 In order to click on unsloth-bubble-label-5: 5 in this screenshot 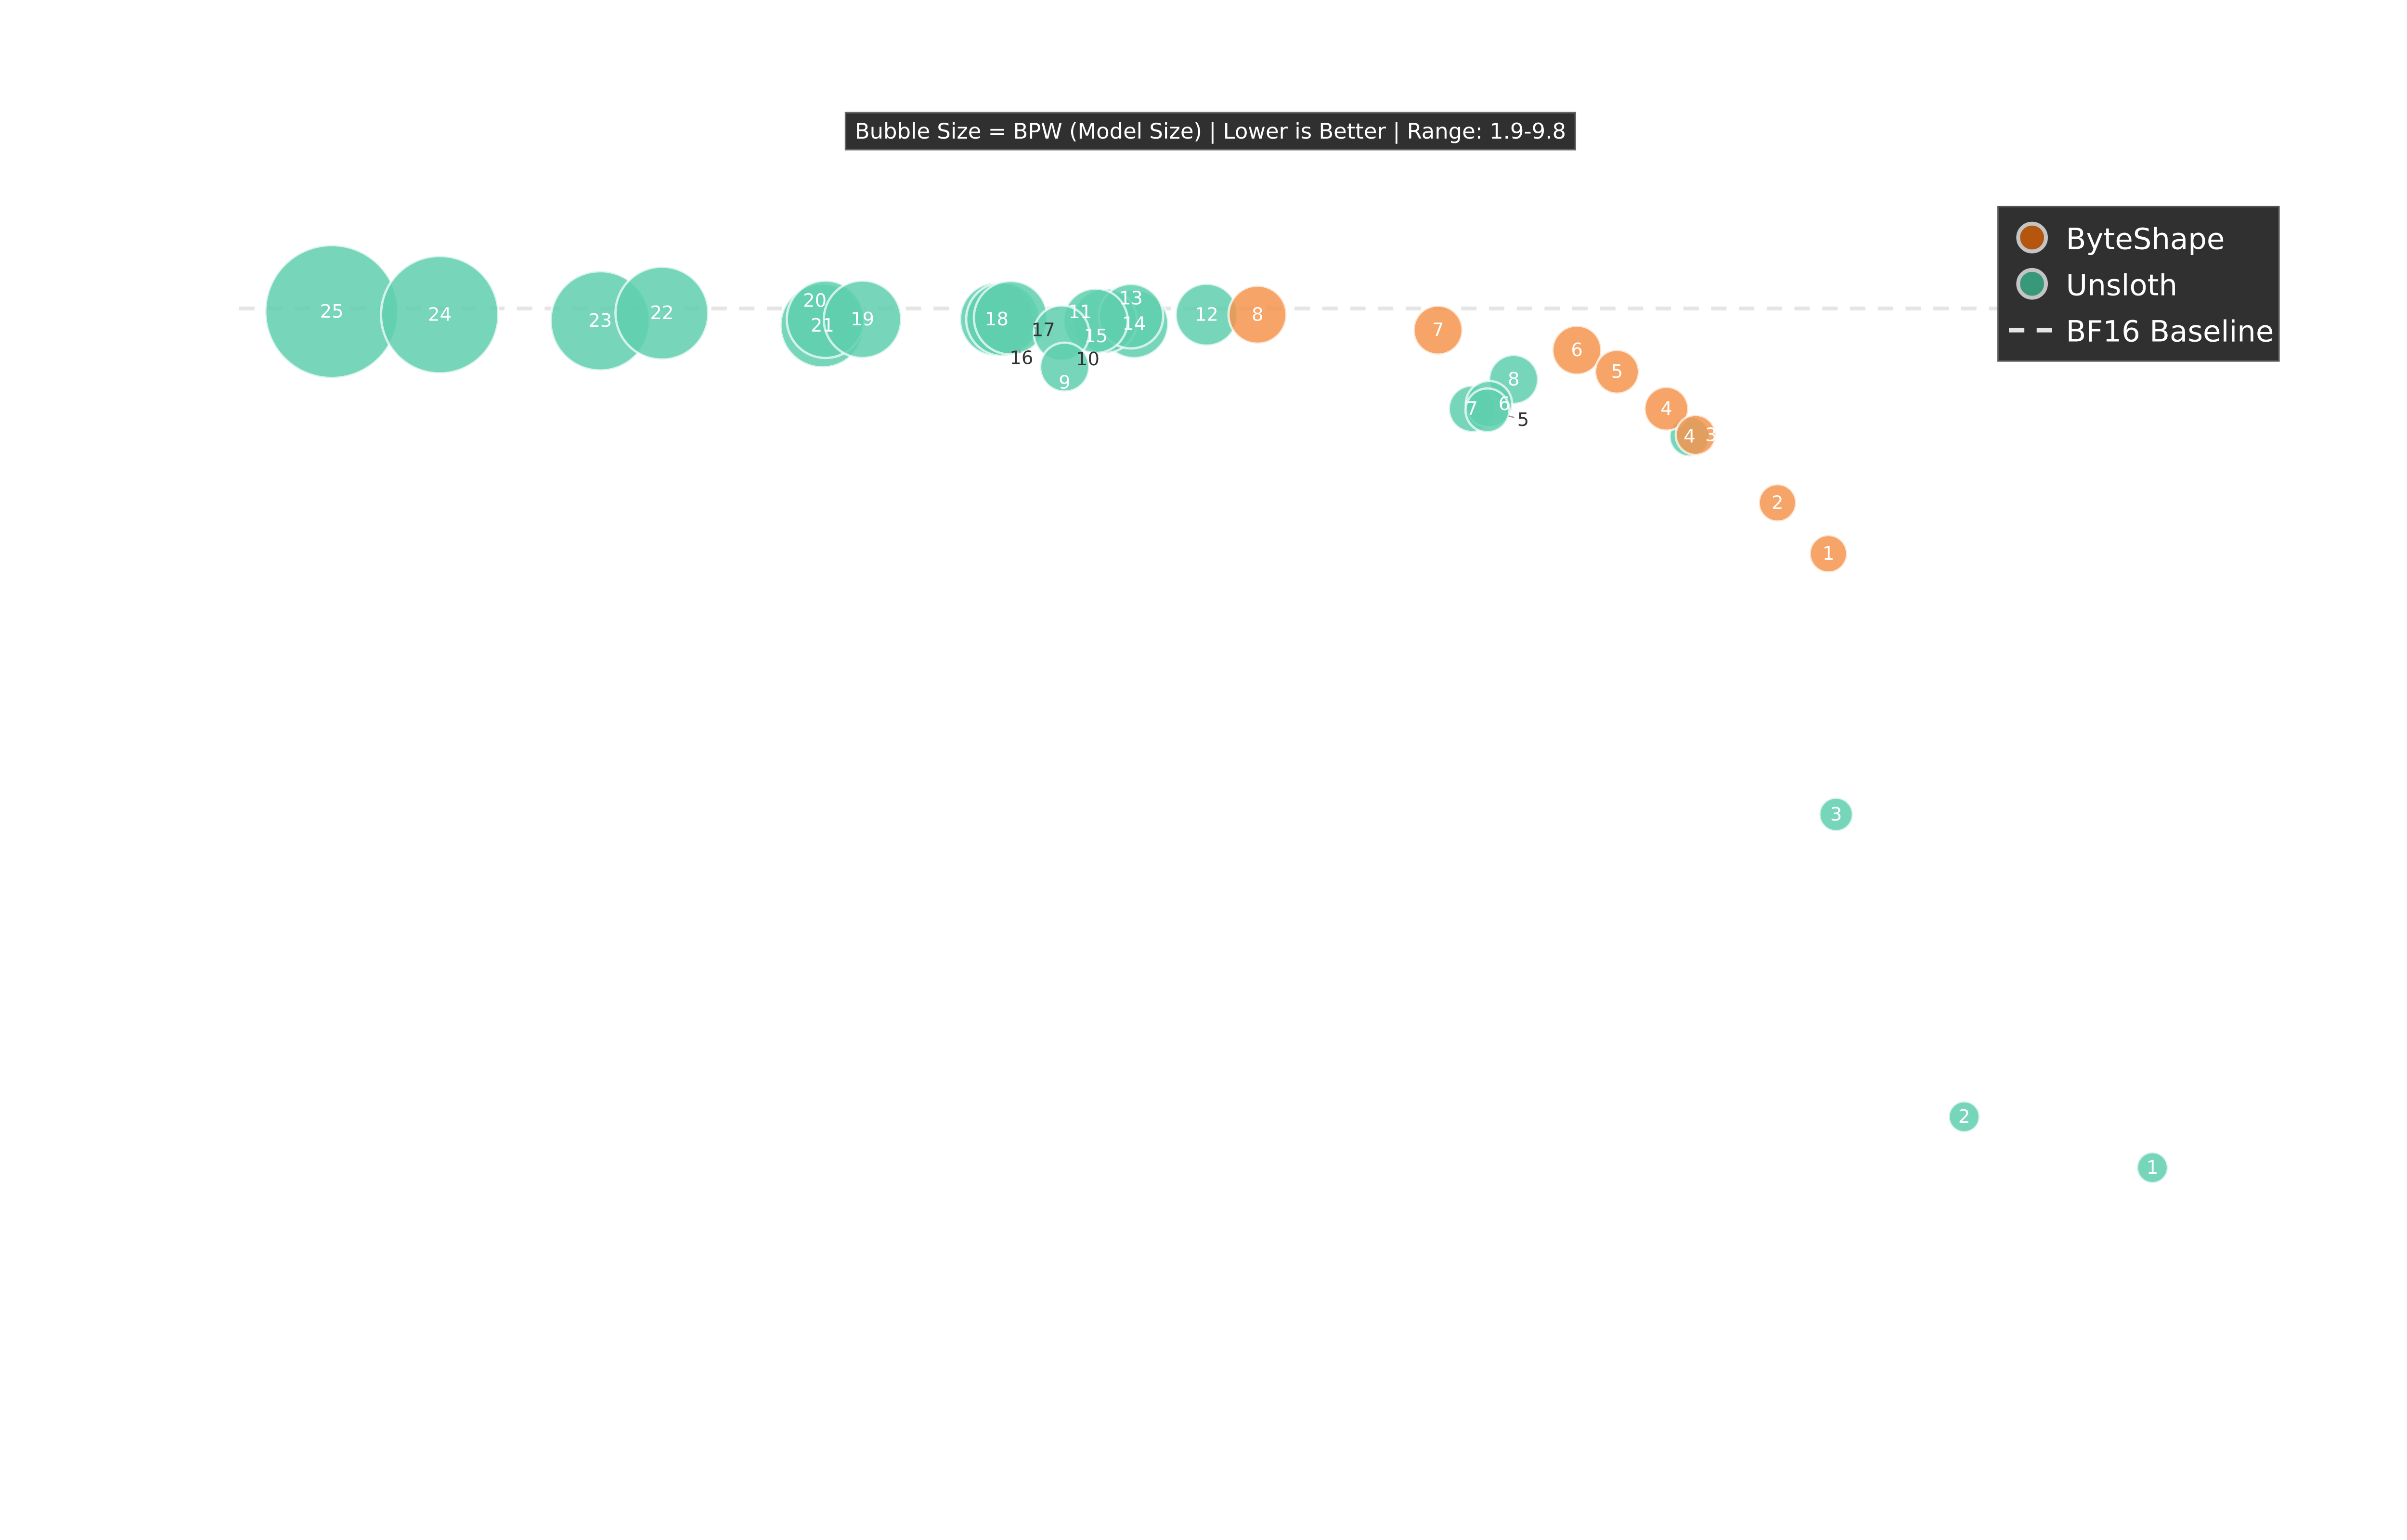, I will do `click(1523, 420)`.